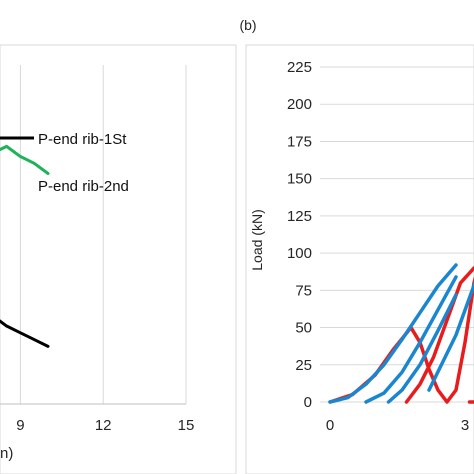  I want to click on chart-a-x-ticks: 9 12 15, so click(105, 425).